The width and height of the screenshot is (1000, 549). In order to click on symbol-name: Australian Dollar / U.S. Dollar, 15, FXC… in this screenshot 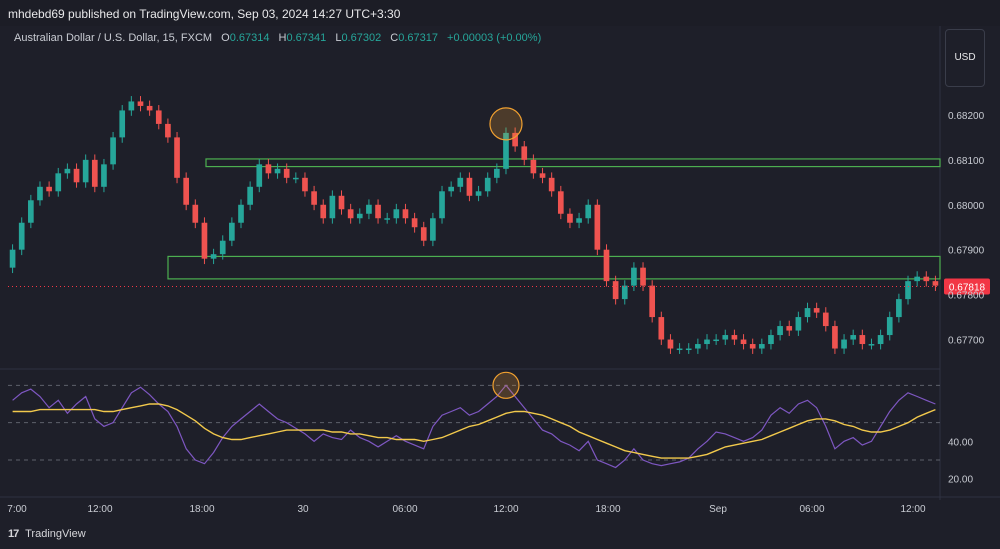, I will do `click(113, 38)`.